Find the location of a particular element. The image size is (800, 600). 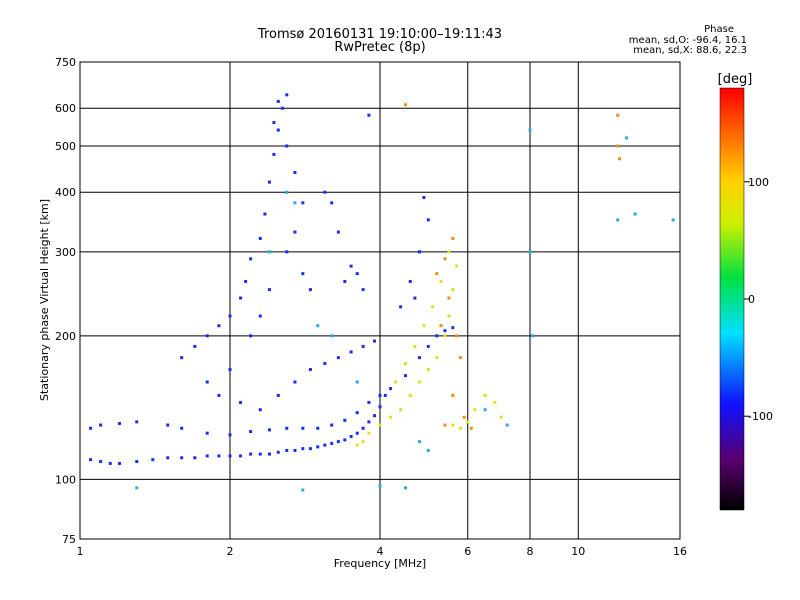

x-tick-labels: 1 2 4 6 8 10 16 is located at coordinates (382, 551).